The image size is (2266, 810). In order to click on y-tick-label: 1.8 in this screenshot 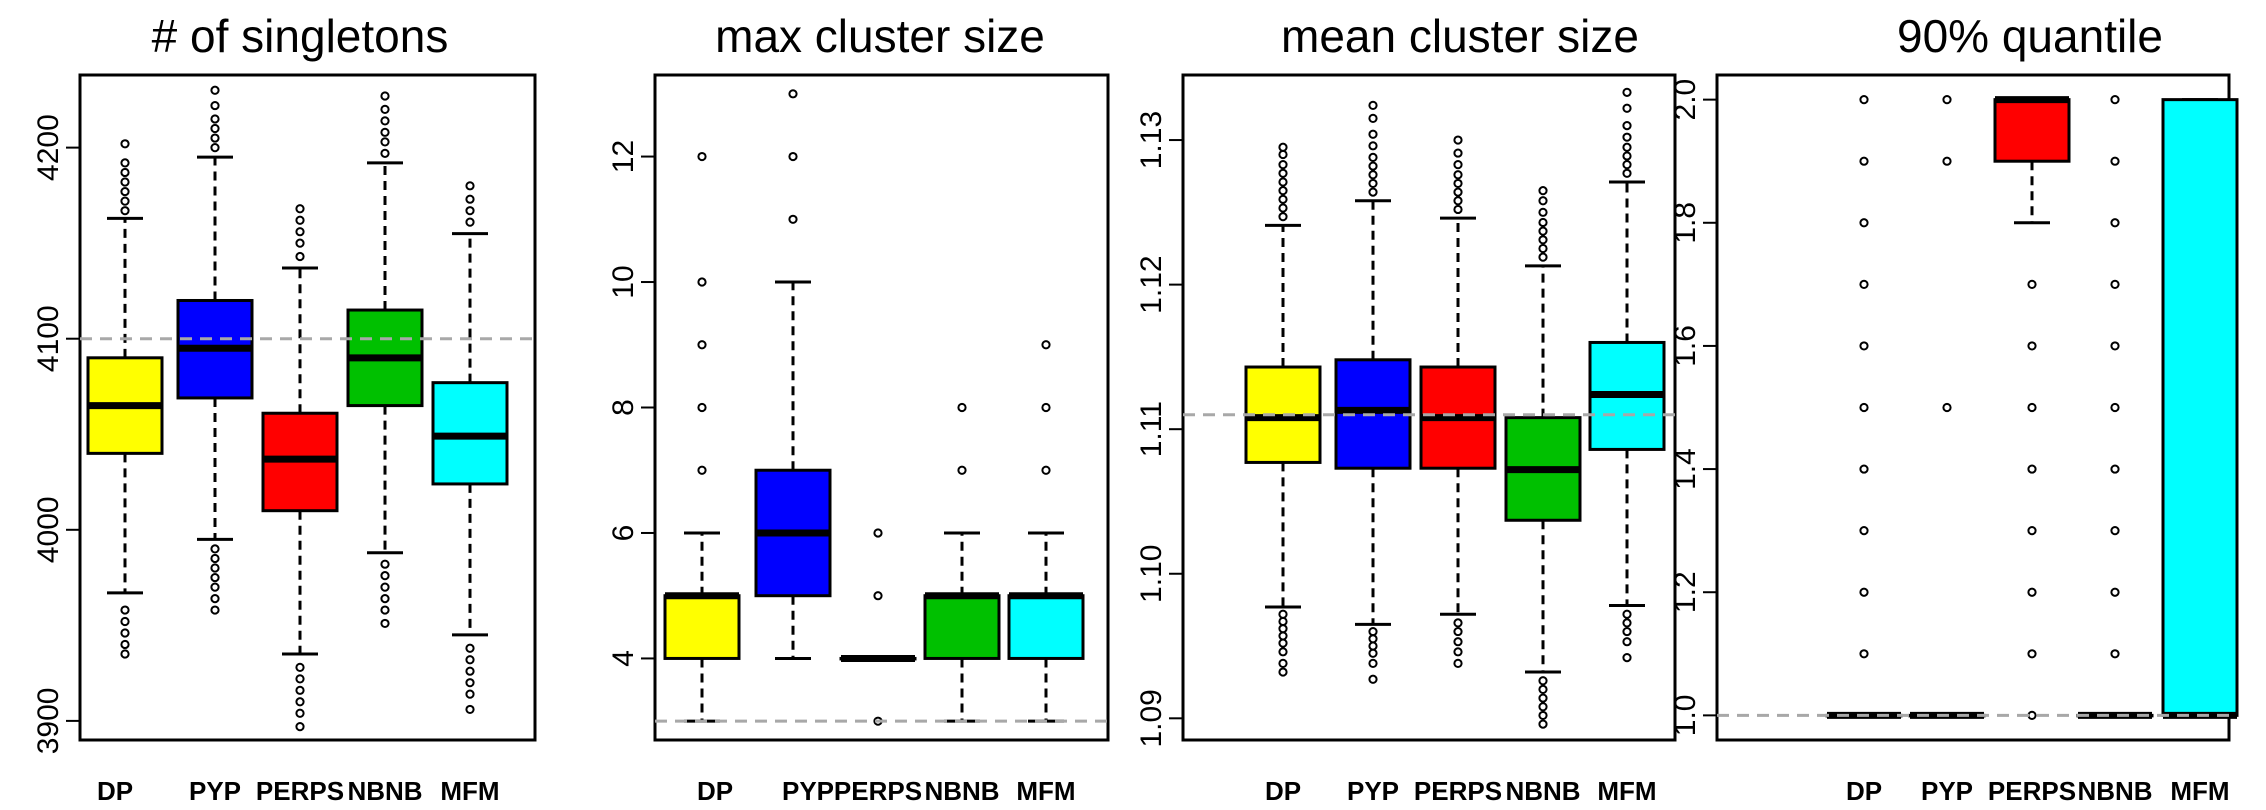, I will do `click(1685, 223)`.